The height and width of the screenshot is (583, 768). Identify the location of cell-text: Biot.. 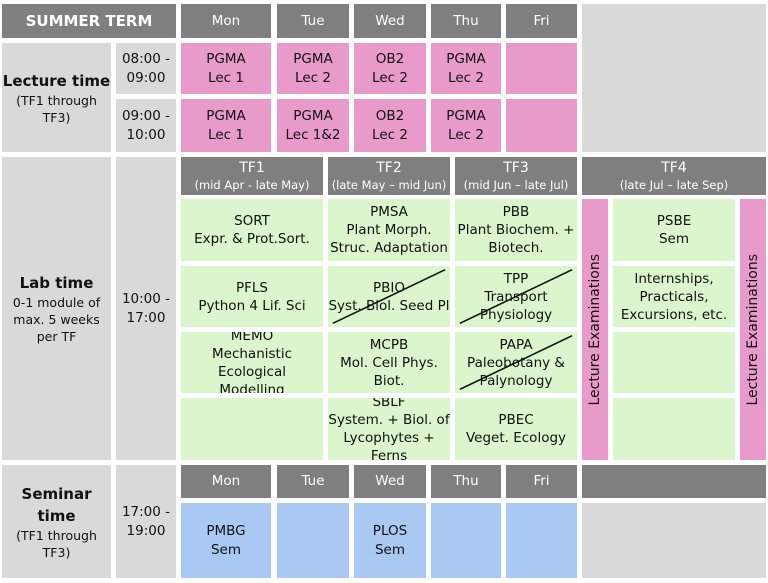
(389, 380).